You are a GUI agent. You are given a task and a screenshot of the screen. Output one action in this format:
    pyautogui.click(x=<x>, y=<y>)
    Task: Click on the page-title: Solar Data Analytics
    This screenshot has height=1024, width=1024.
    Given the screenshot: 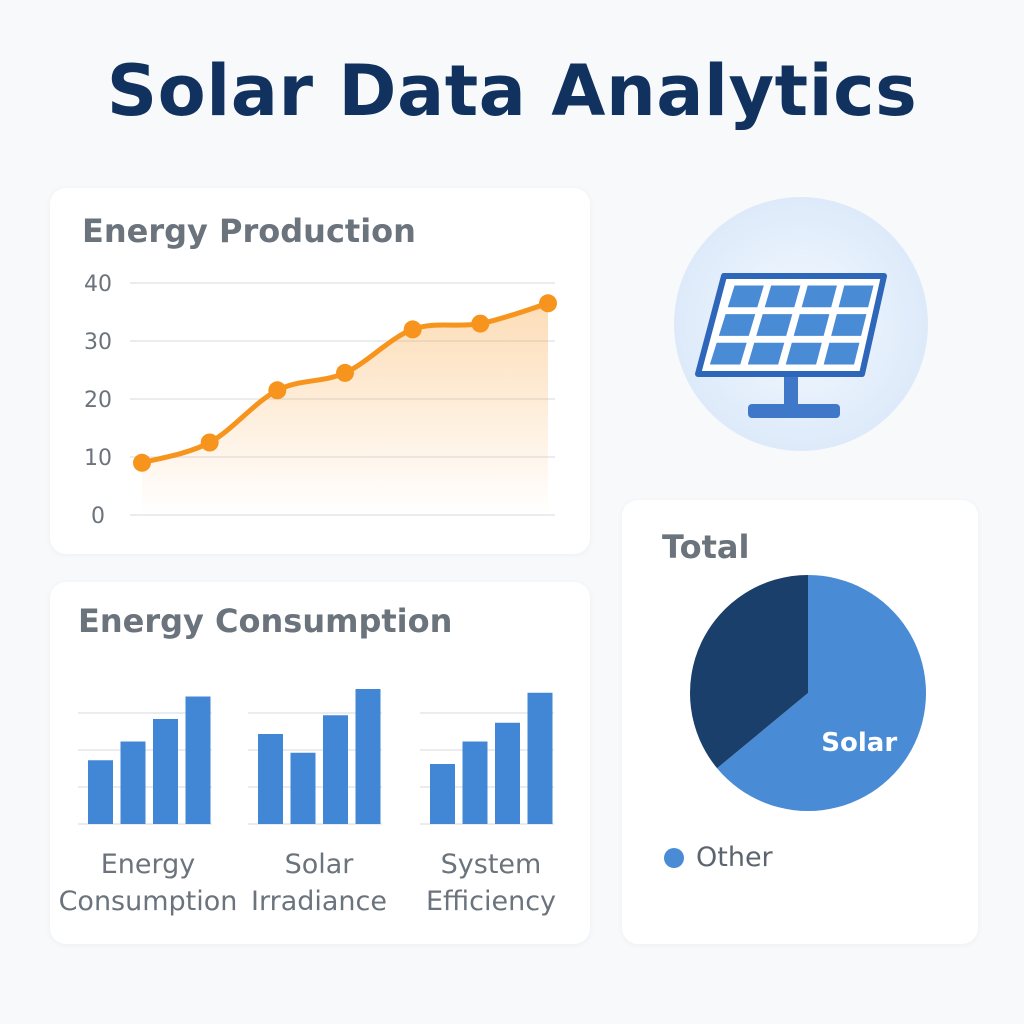 What is the action you would take?
    pyautogui.click(x=512, y=91)
    